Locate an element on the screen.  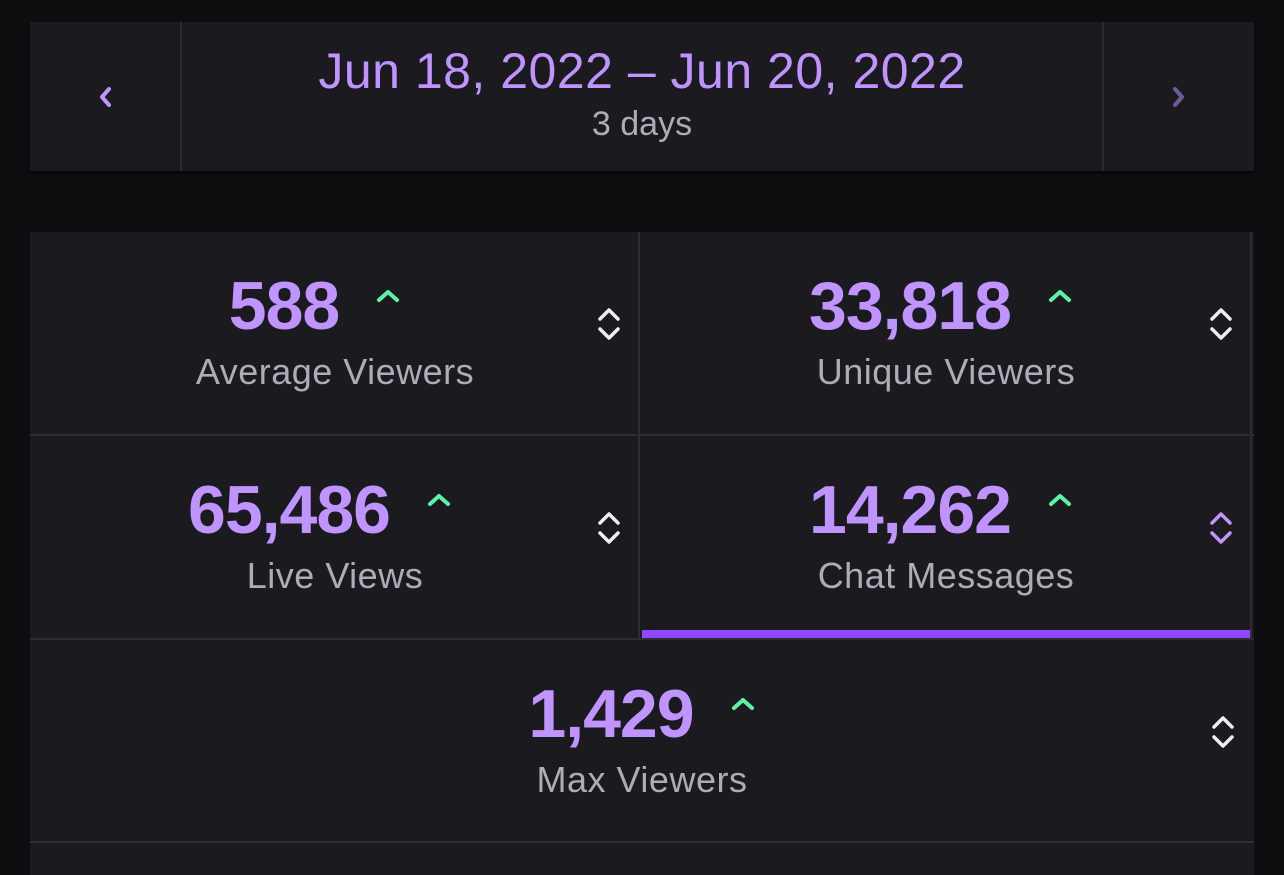
stat-value: 33,818 is located at coordinates (910, 306).